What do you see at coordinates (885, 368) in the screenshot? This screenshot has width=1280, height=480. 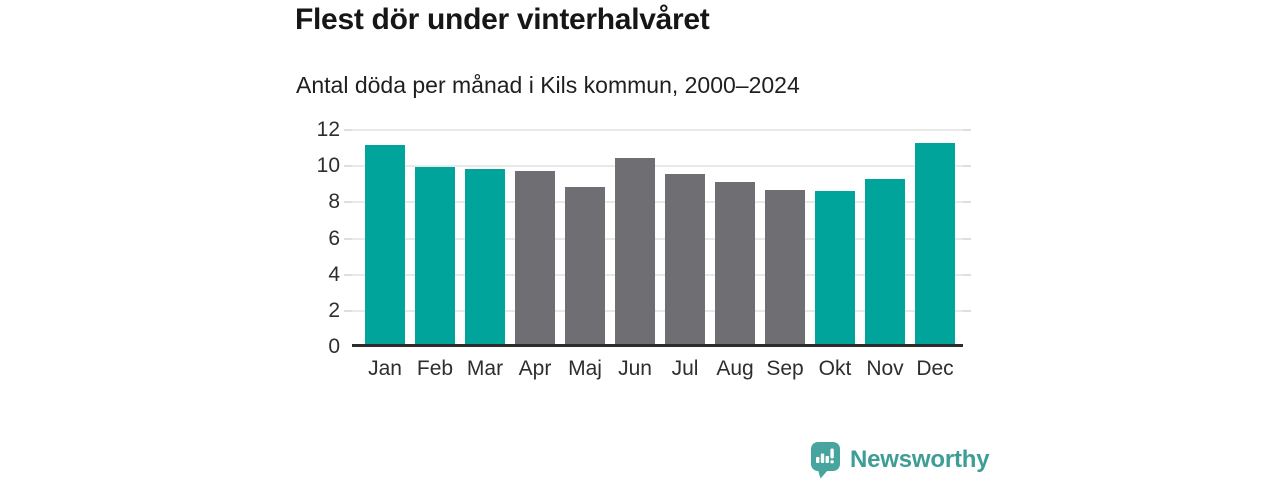 I see `x-axis-label-nov: Nov` at bounding box center [885, 368].